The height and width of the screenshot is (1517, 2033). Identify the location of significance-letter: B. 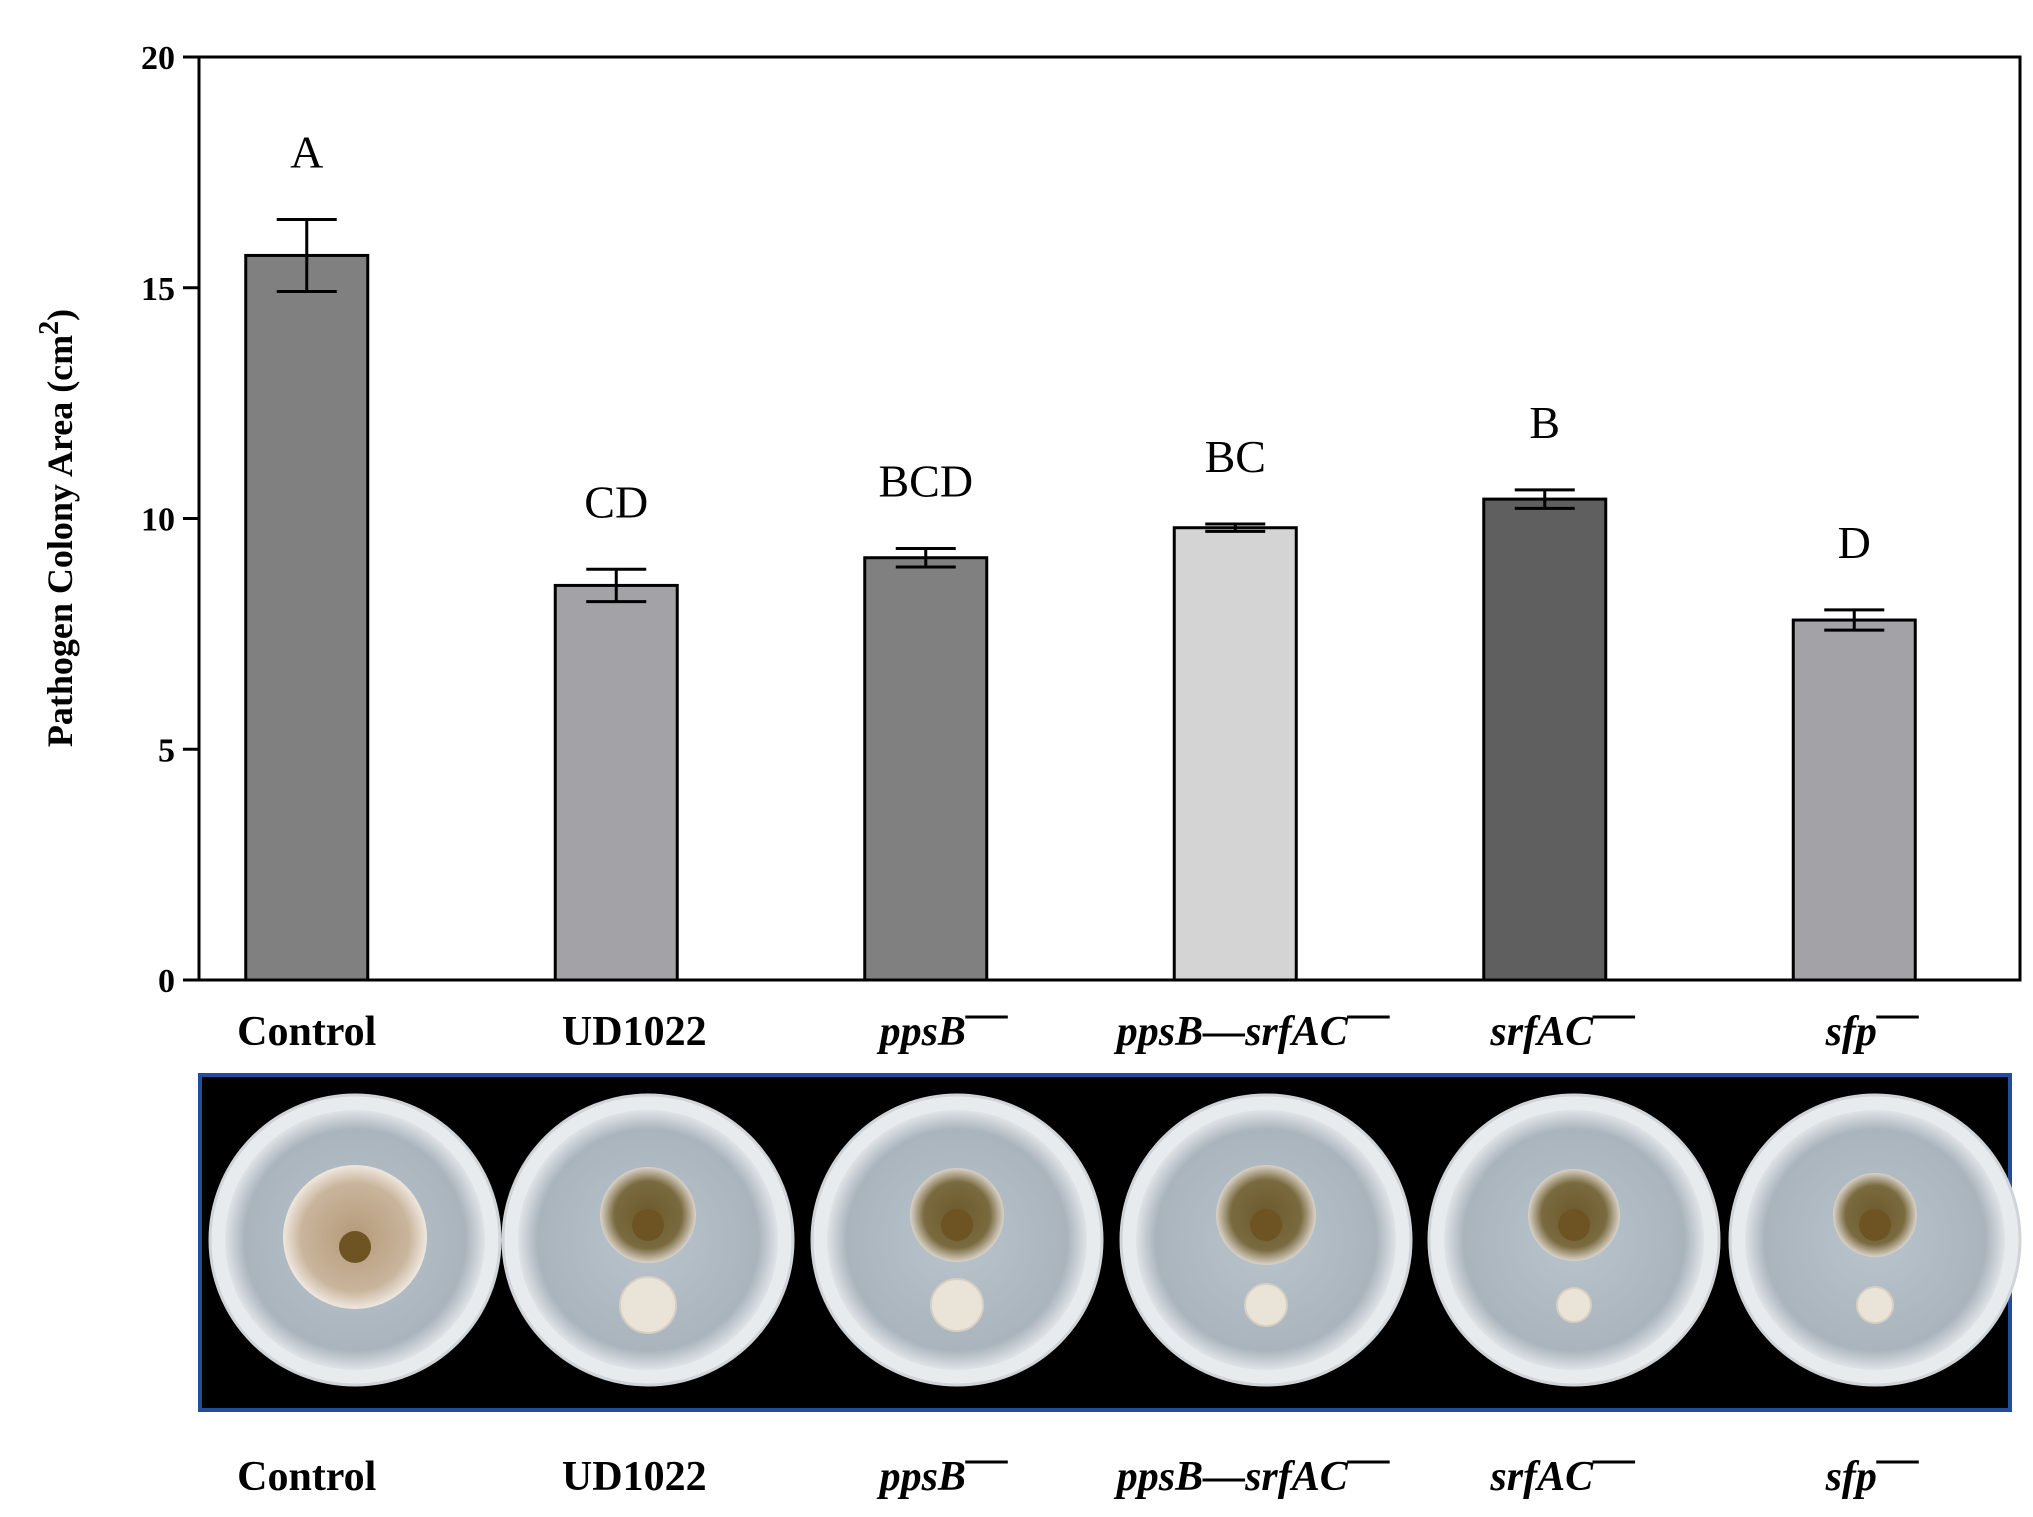
(1544, 422).